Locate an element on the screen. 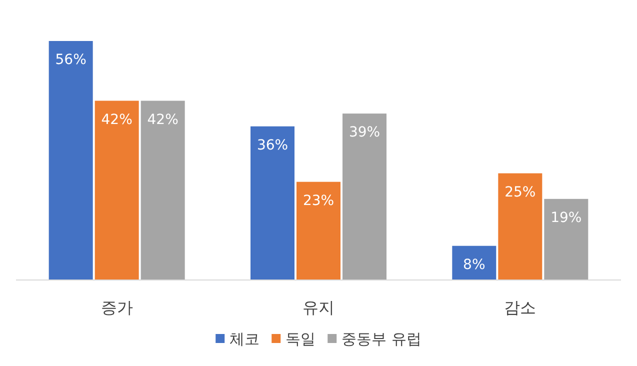 Image resolution: width=637 pixels, height=366 pixels. data-label: 39% is located at coordinates (364, 132).